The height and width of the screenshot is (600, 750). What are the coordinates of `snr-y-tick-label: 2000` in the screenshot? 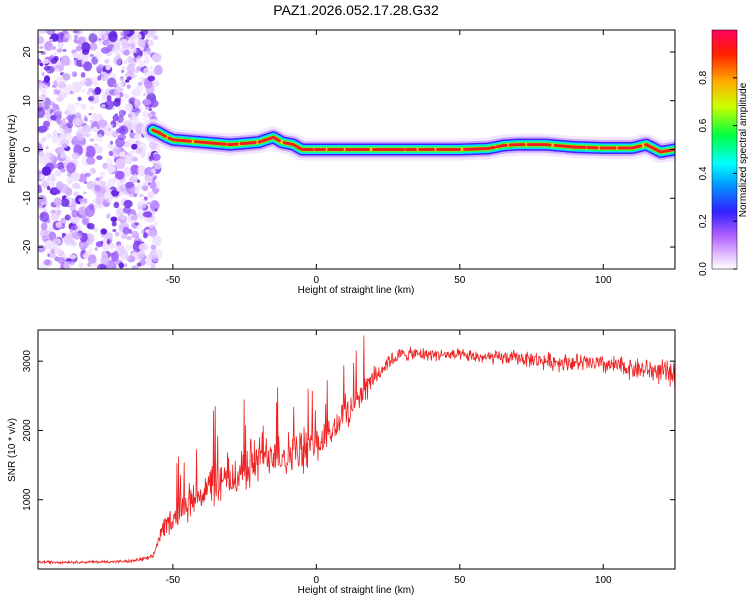 It's located at (27, 430).